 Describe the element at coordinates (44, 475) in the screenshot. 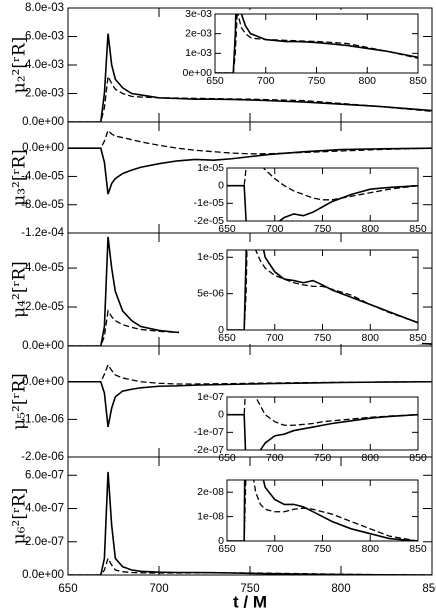

I see `y-tick-label: 6.0e-07` at that location.